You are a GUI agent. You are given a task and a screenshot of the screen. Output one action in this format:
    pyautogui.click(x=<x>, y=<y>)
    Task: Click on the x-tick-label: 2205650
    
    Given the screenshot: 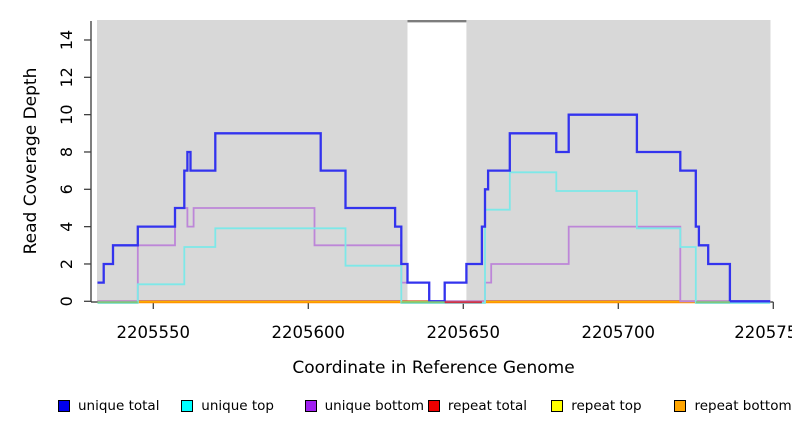 What is the action you would take?
    pyautogui.click(x=464, y=332)
    